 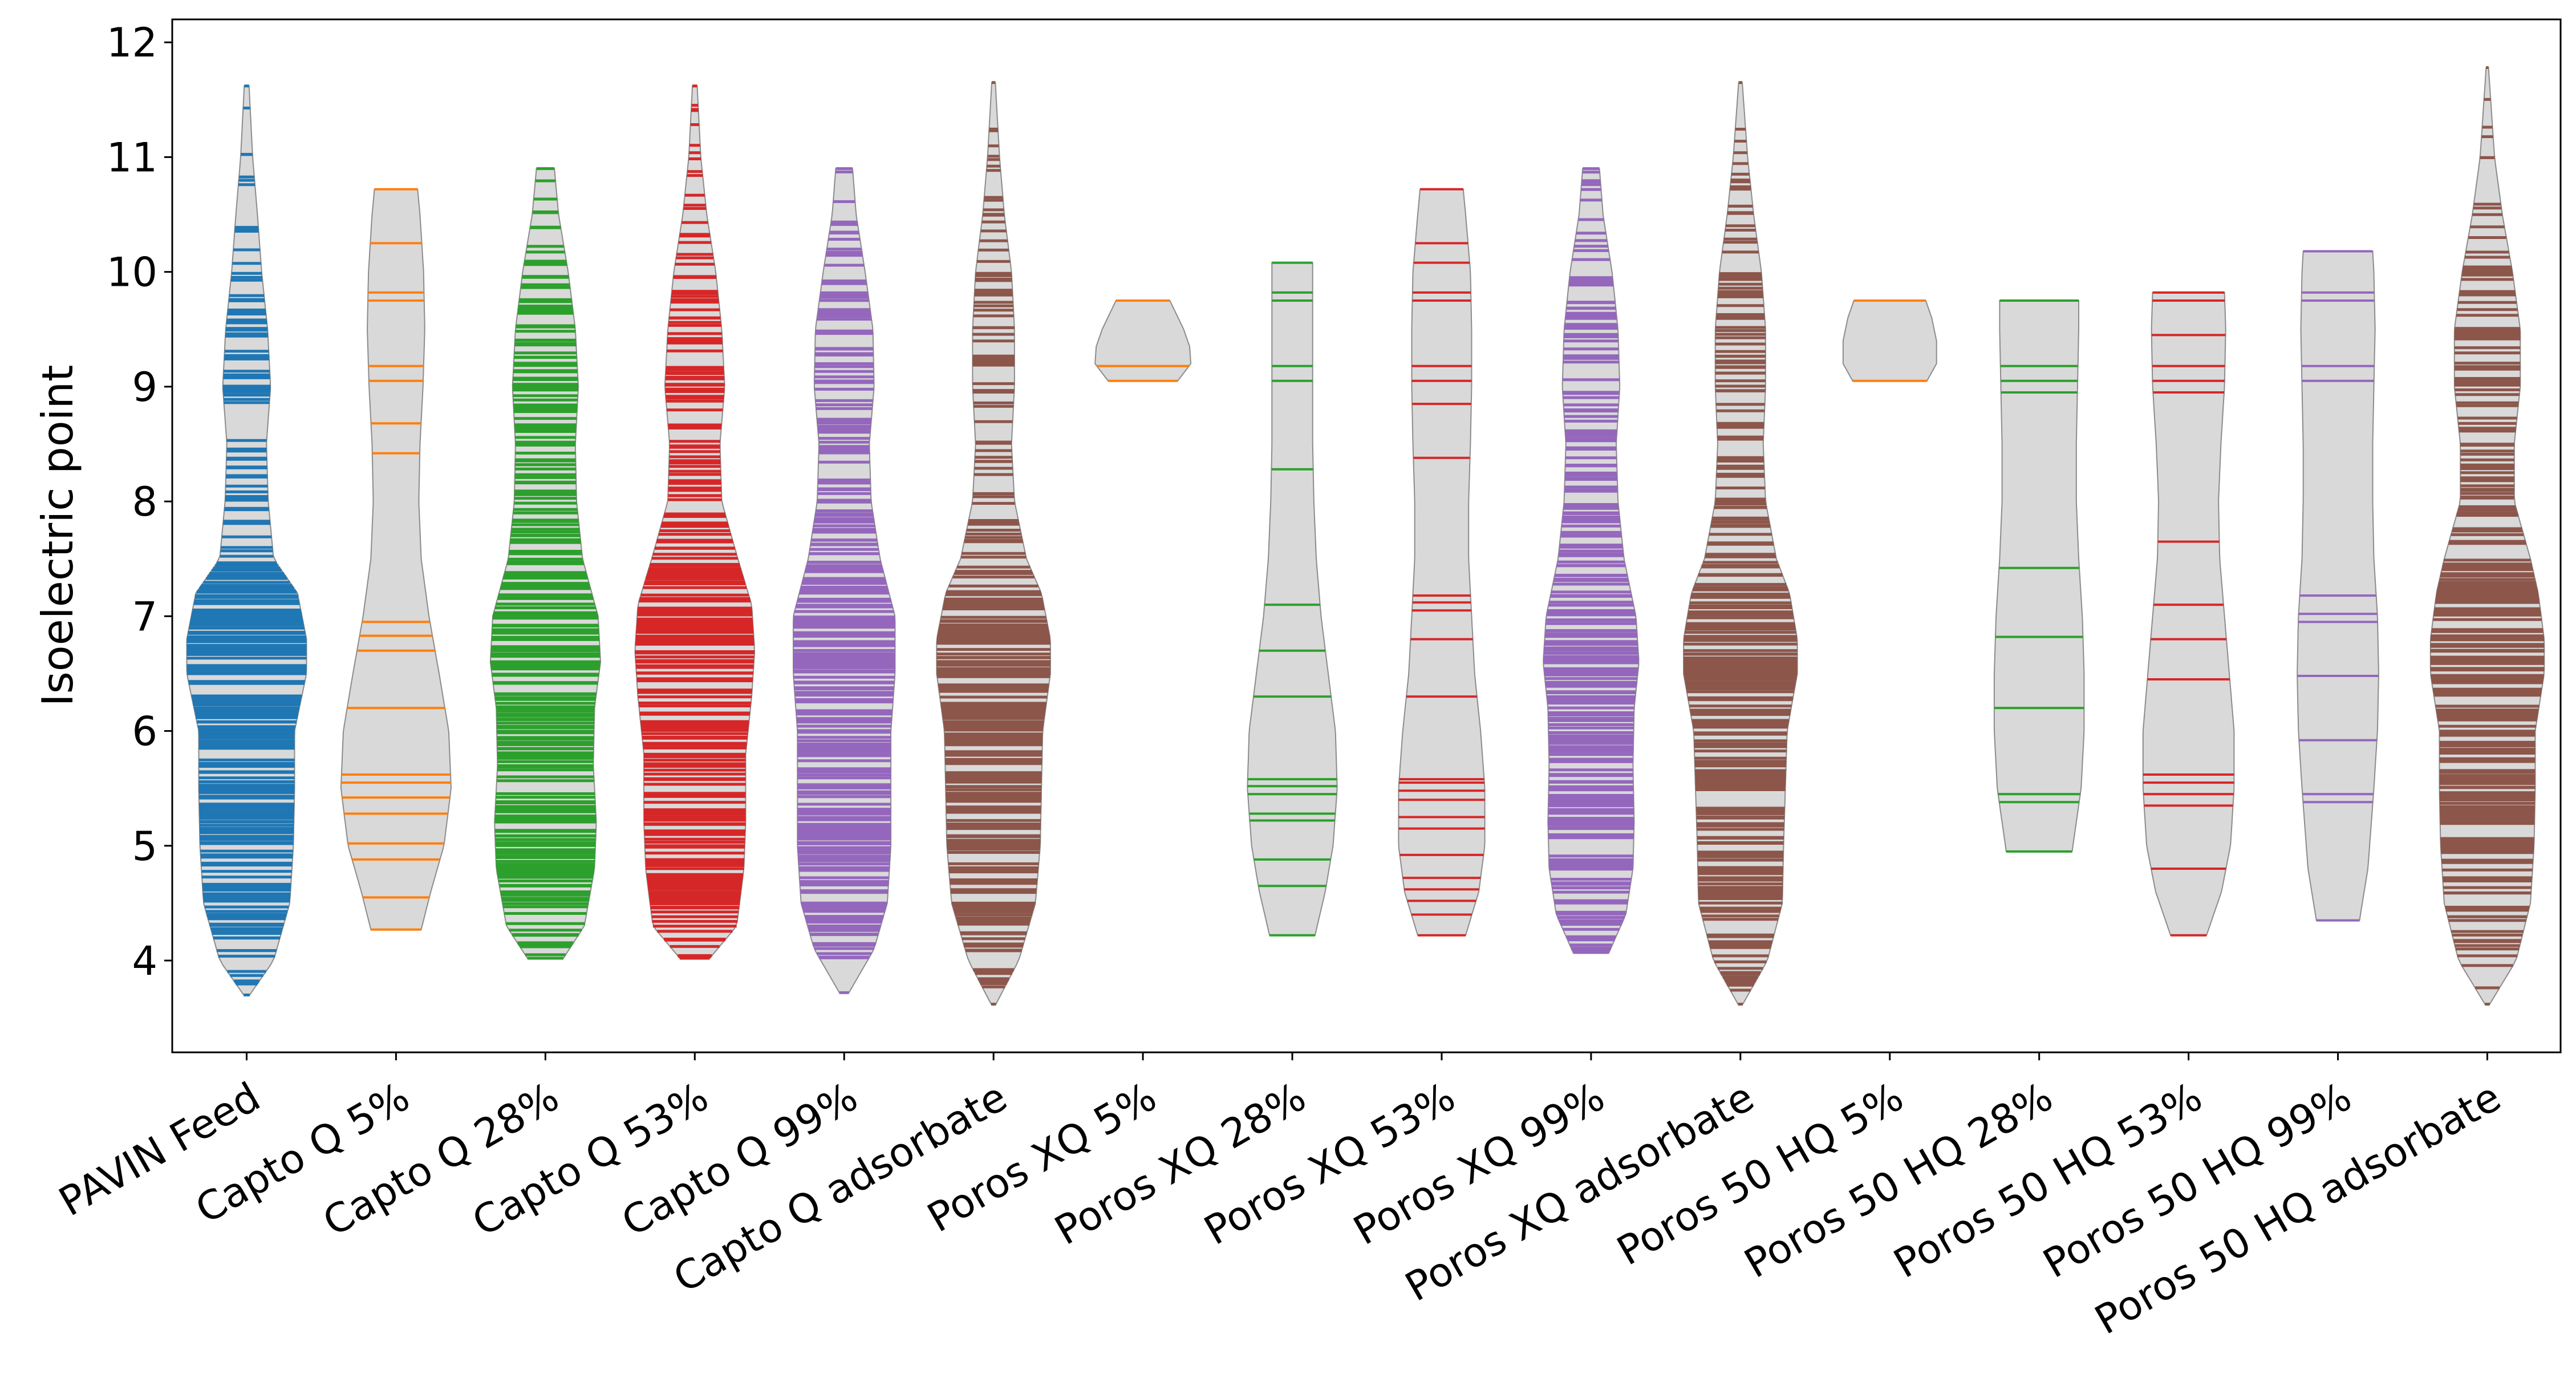 I want to click on y-tick-label: 6, so click(x=144, y=731).